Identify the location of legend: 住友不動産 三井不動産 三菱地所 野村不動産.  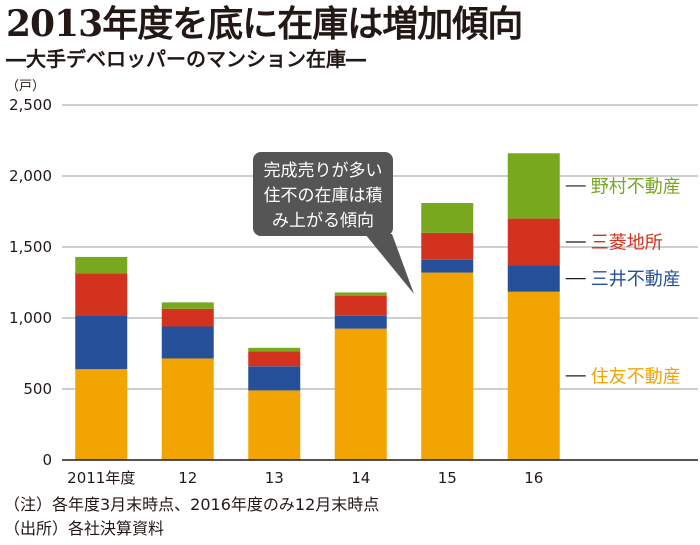
(623, 281).